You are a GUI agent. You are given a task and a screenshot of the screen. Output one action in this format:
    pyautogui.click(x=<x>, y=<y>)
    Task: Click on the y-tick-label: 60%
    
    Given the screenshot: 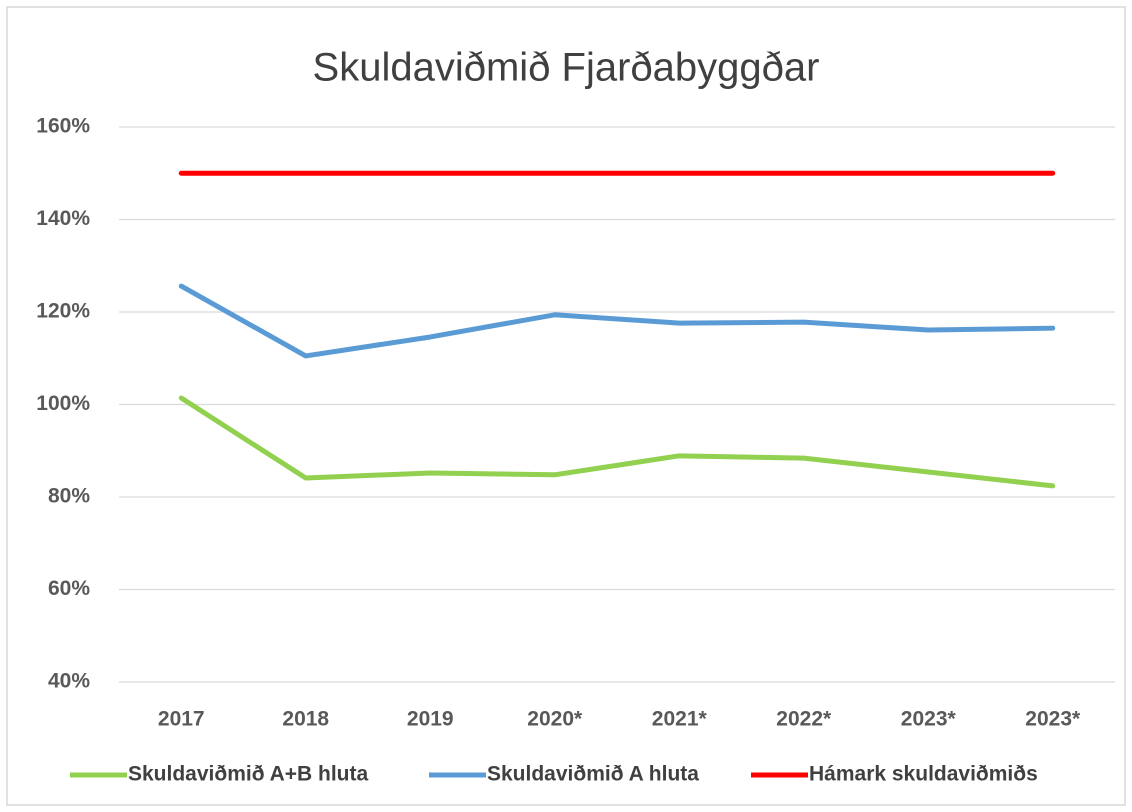 What is the action you would take?
    pyautogui.click(x=69, y=588)
    